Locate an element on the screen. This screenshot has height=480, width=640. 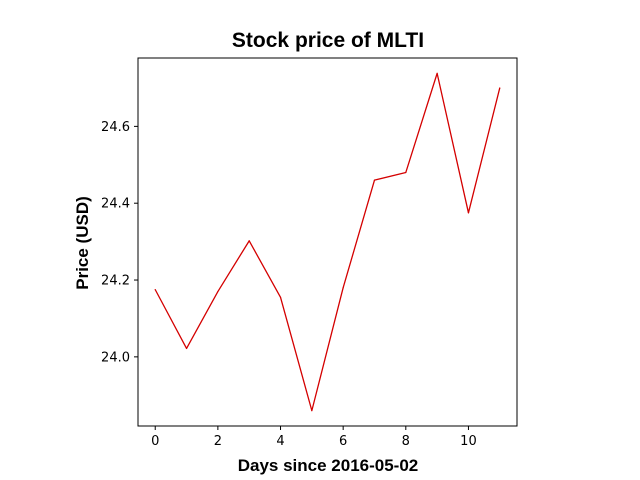
x-tick-label: 4 is located at coordinates (280, 441).